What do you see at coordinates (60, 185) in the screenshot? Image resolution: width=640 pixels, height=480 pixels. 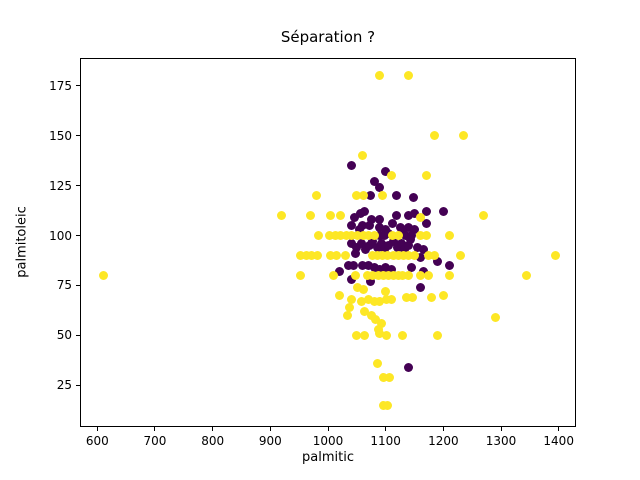 I see `y-tick-label: 125` at bounding box center [60, 185].